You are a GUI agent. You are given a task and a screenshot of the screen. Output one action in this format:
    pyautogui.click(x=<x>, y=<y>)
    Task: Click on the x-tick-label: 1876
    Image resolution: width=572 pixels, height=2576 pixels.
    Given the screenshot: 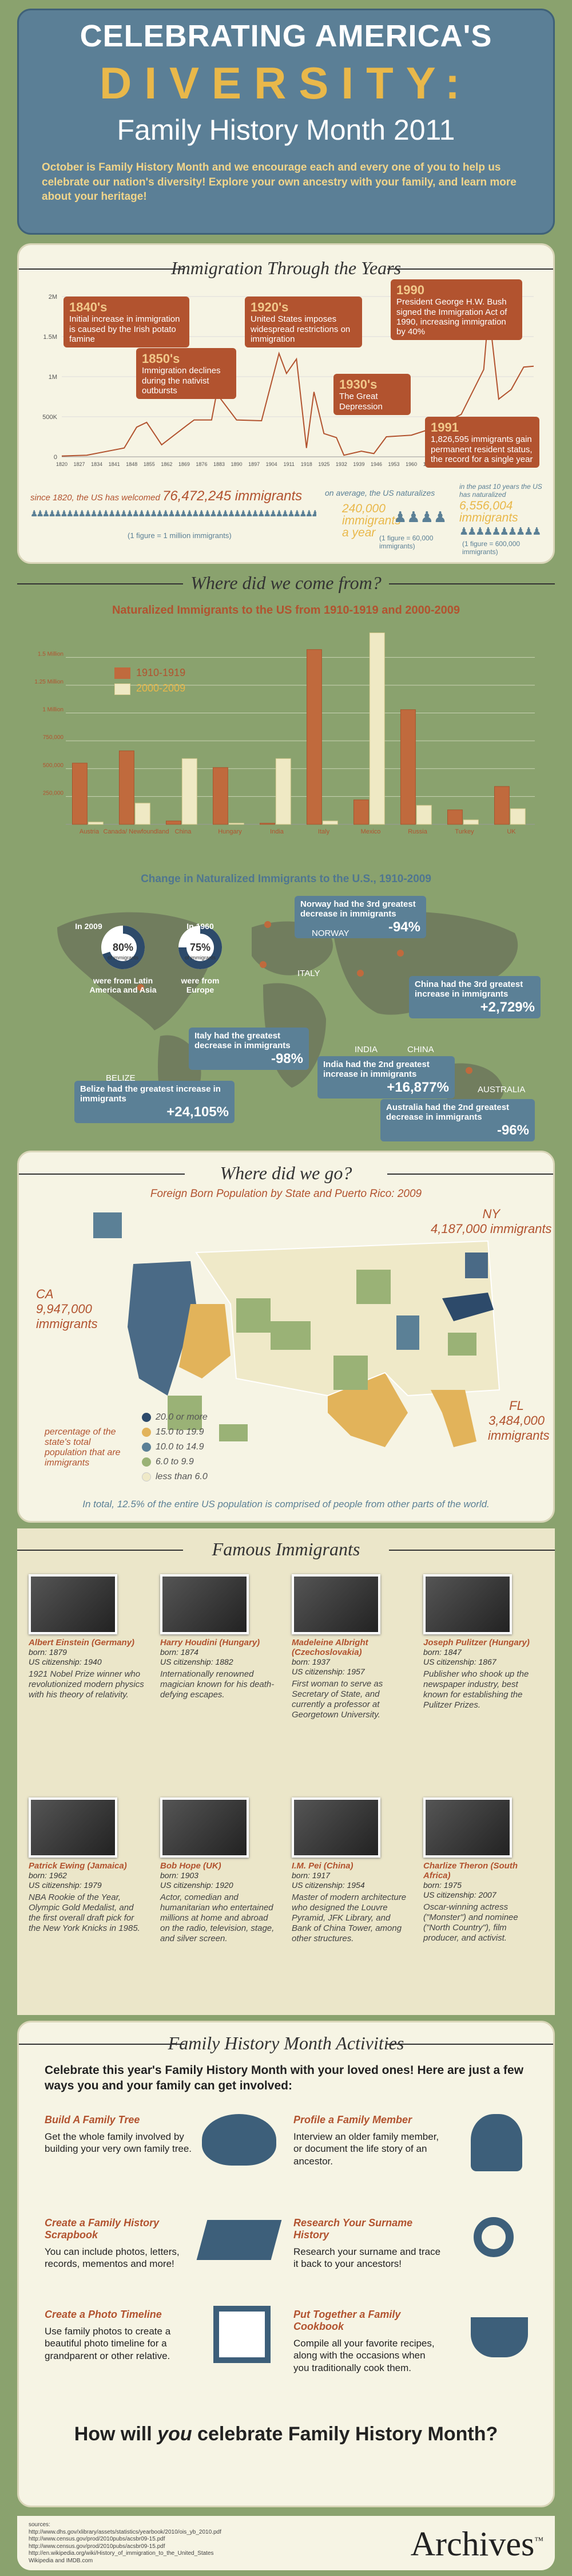 What is the action you would take?
    pyautogui.click(x=201, y=464)
    